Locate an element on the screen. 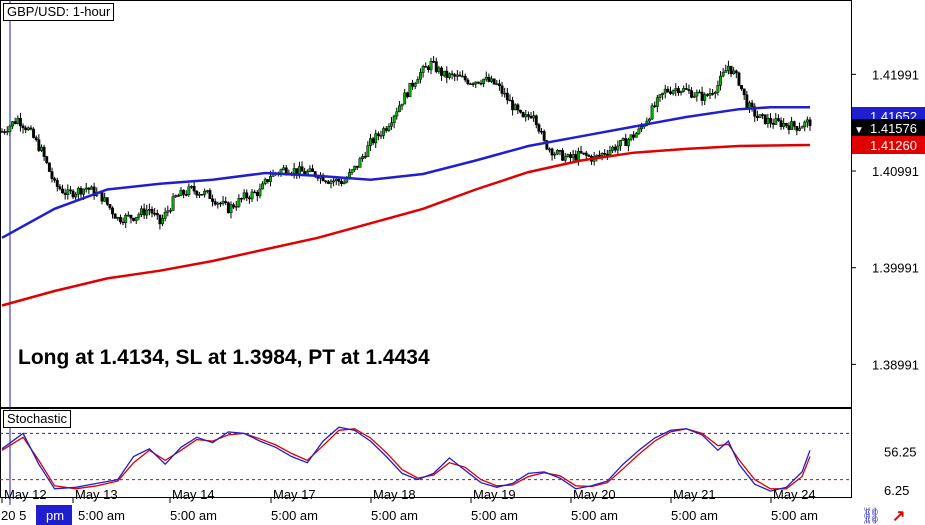 The image size is (925, 525). date-label: May 14 is located at coordinates (193, 494).